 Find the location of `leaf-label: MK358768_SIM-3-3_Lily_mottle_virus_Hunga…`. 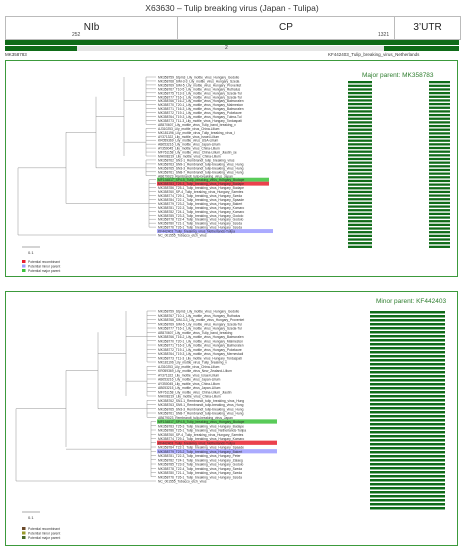

leaf-label: MK358768_SIM-3-3_Lily_mottle_virus_Hunga… is located at coordinates (201, 320).